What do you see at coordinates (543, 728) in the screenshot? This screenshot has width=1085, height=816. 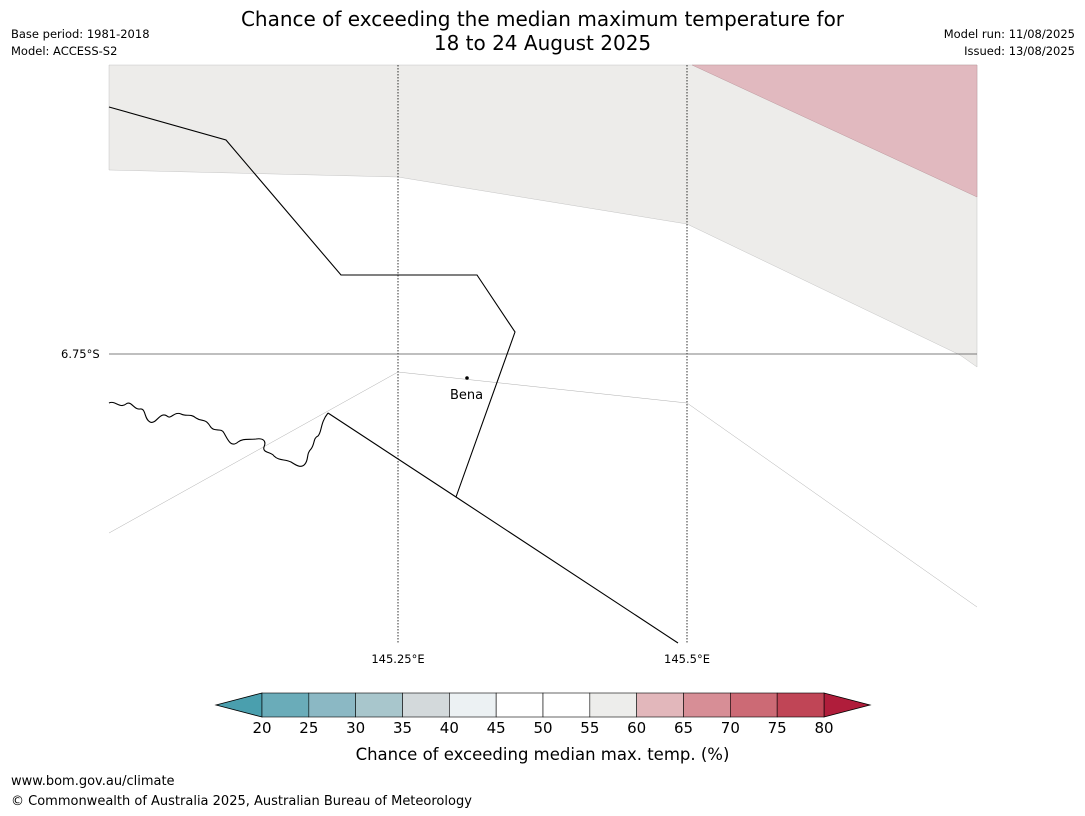 I see `colorbar-tick-label: 50` at bounding box center [543, 728].